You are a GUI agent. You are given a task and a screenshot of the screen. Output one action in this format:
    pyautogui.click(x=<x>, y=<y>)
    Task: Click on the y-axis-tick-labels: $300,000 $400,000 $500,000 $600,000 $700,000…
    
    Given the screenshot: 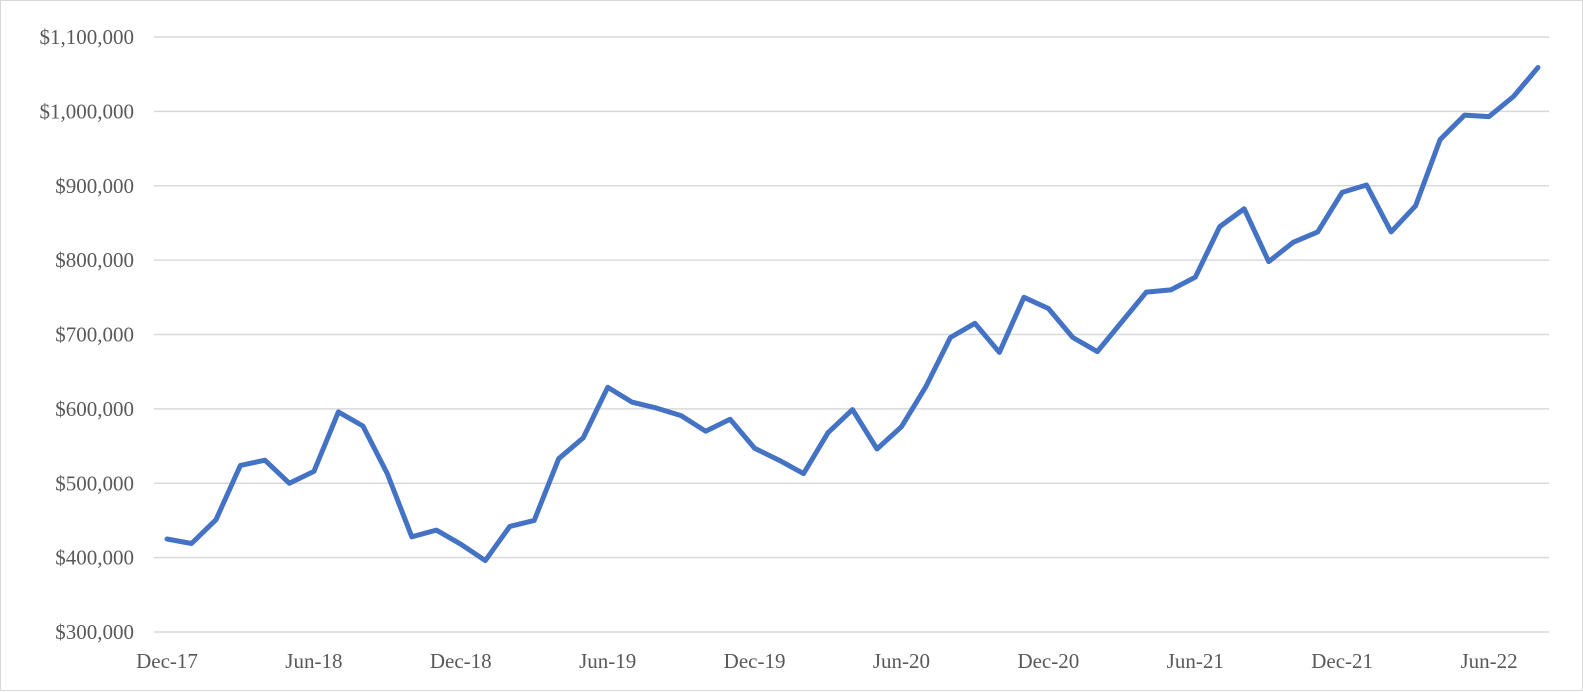 What is the action you would take?
    pyautogui.click(x=87, y=334)
    